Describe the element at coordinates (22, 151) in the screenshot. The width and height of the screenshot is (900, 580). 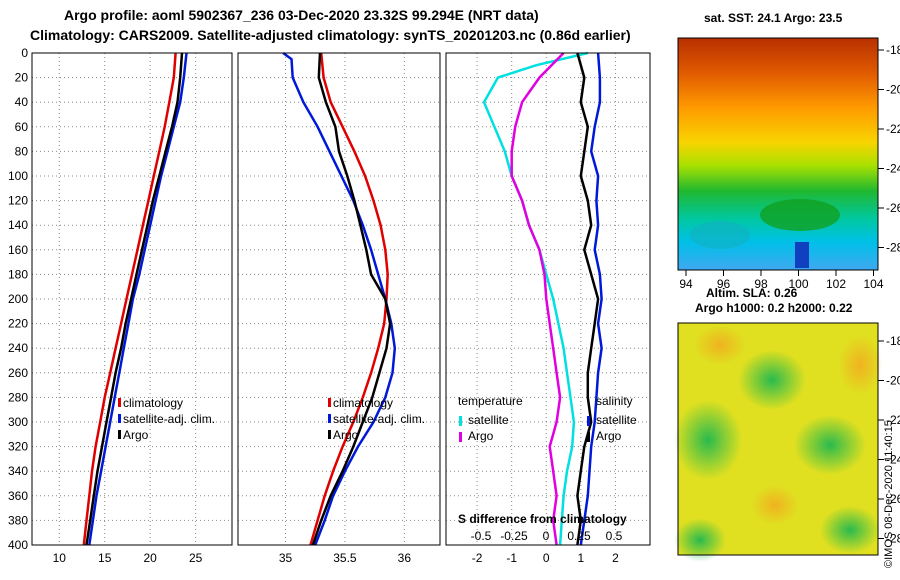
I see `y-tick-label: 80` at that location.